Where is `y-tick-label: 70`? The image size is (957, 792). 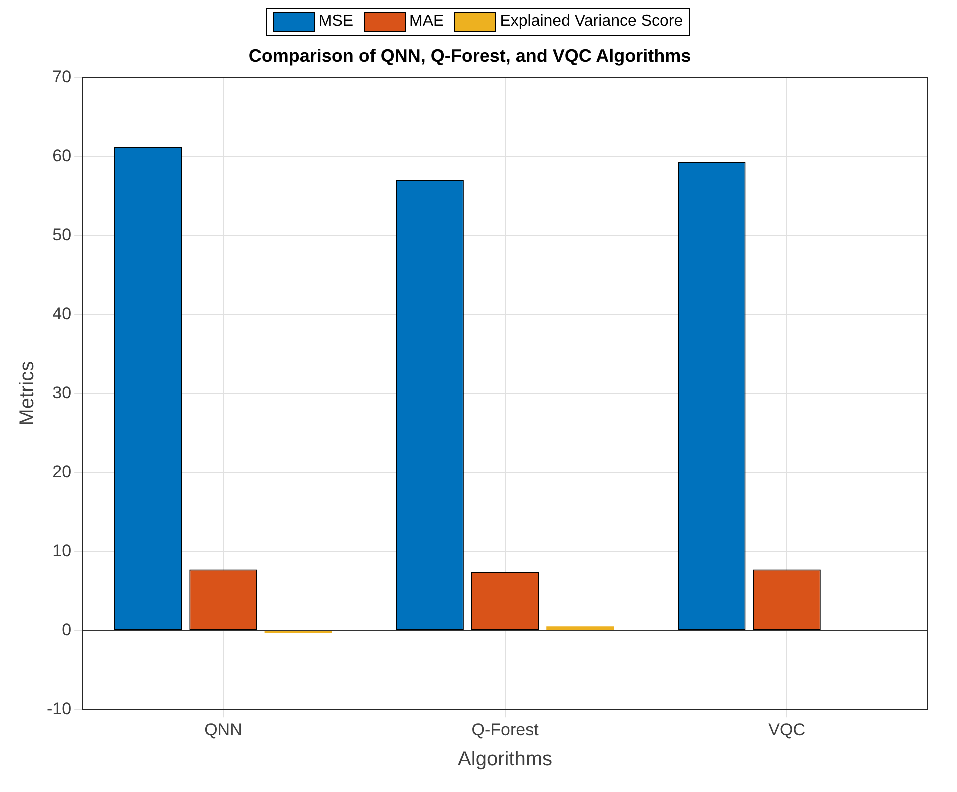 y-tick-label: 70 is located at coordinates (62, 76).